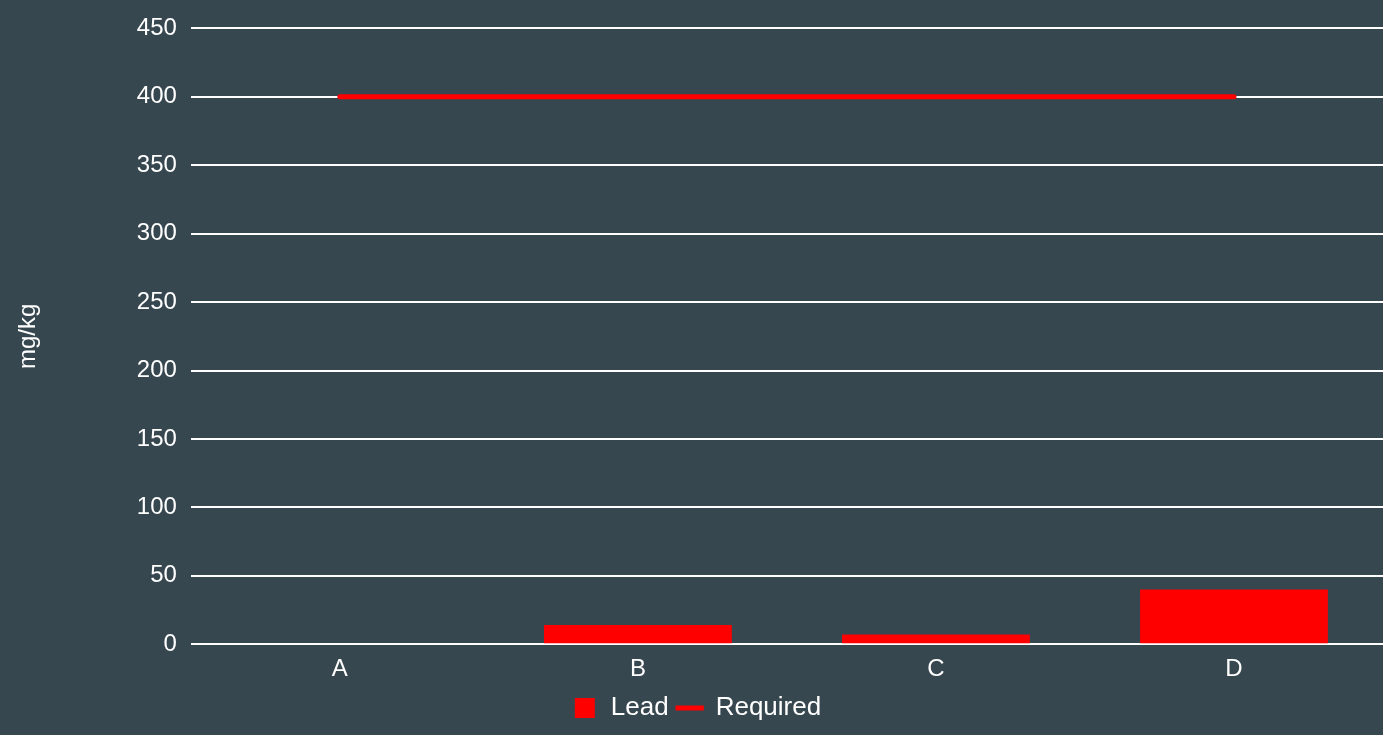 This screenshot has height=735, width=1383. Describe the element at coordinates (1234, 668) in the screenshot. I see `x-tick-label: D` at that location.